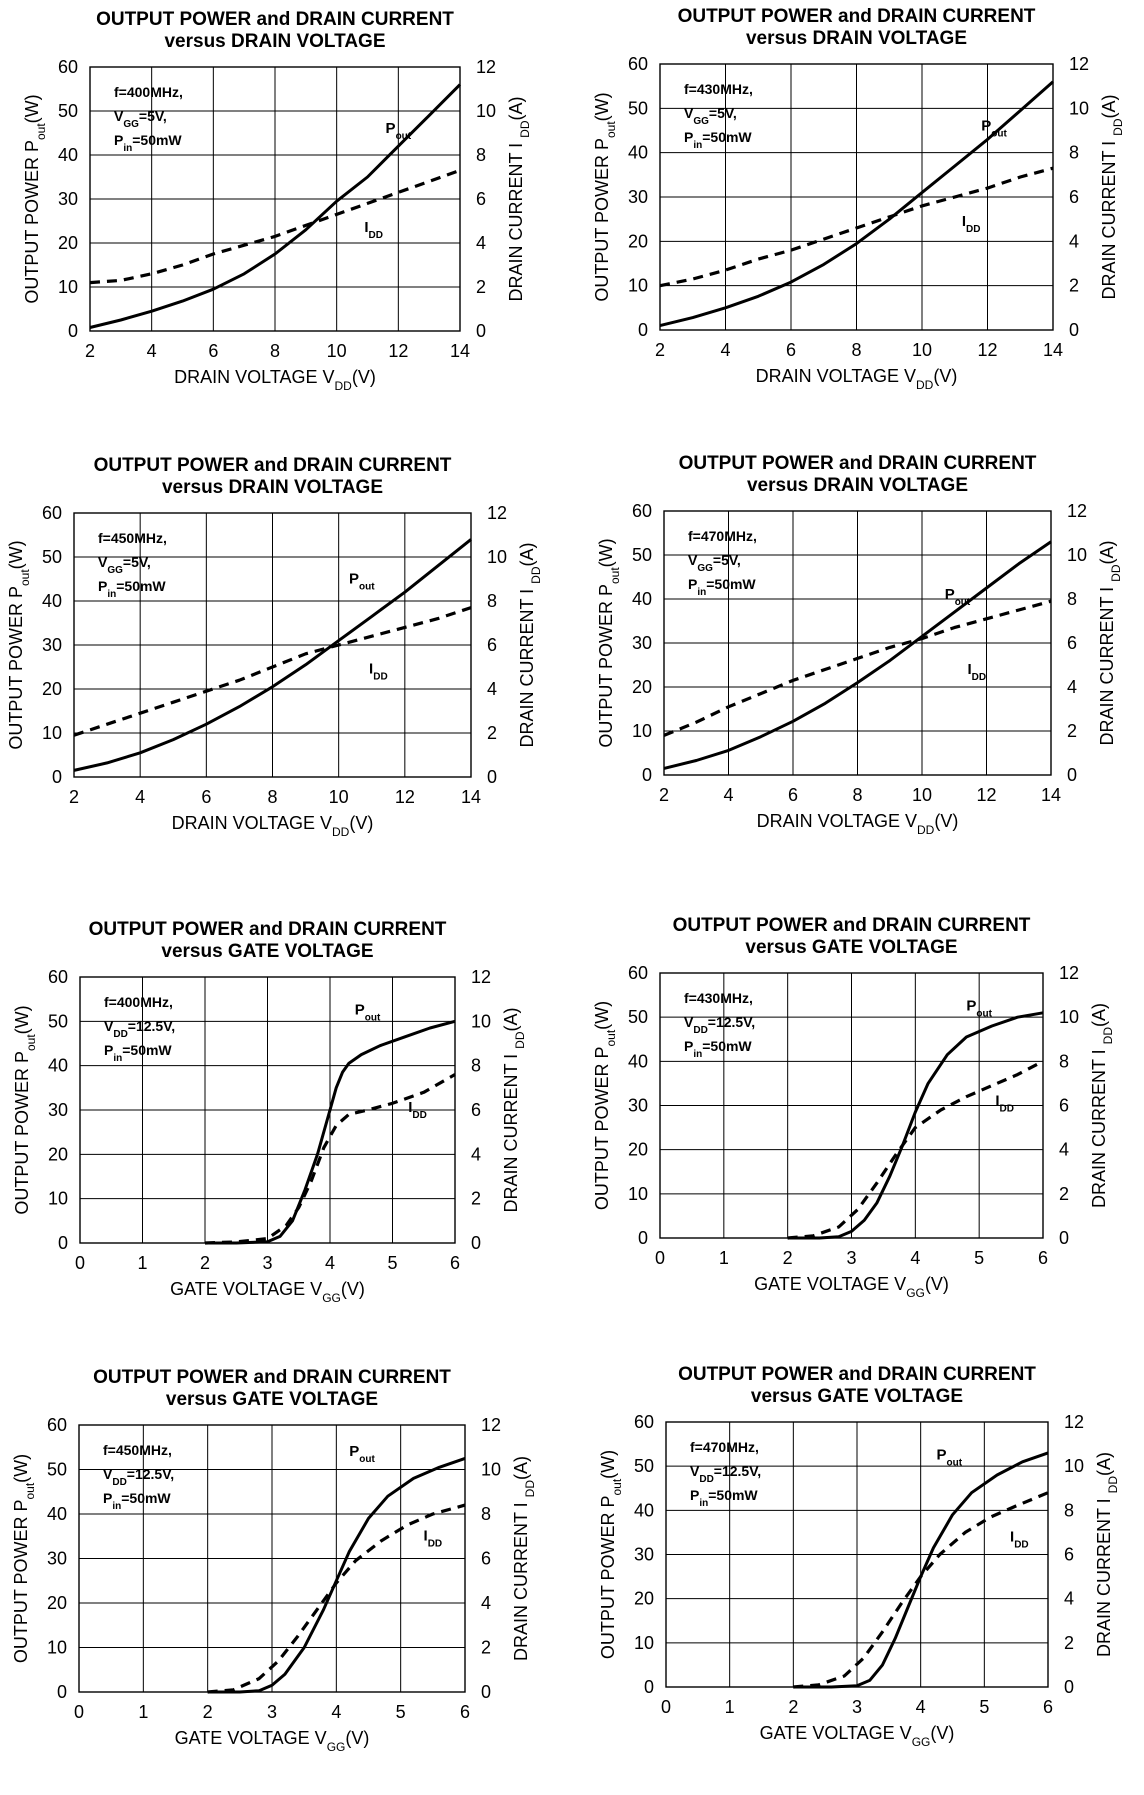  I want to click on y-right-tick-label: 4, so click(1069, 1599).